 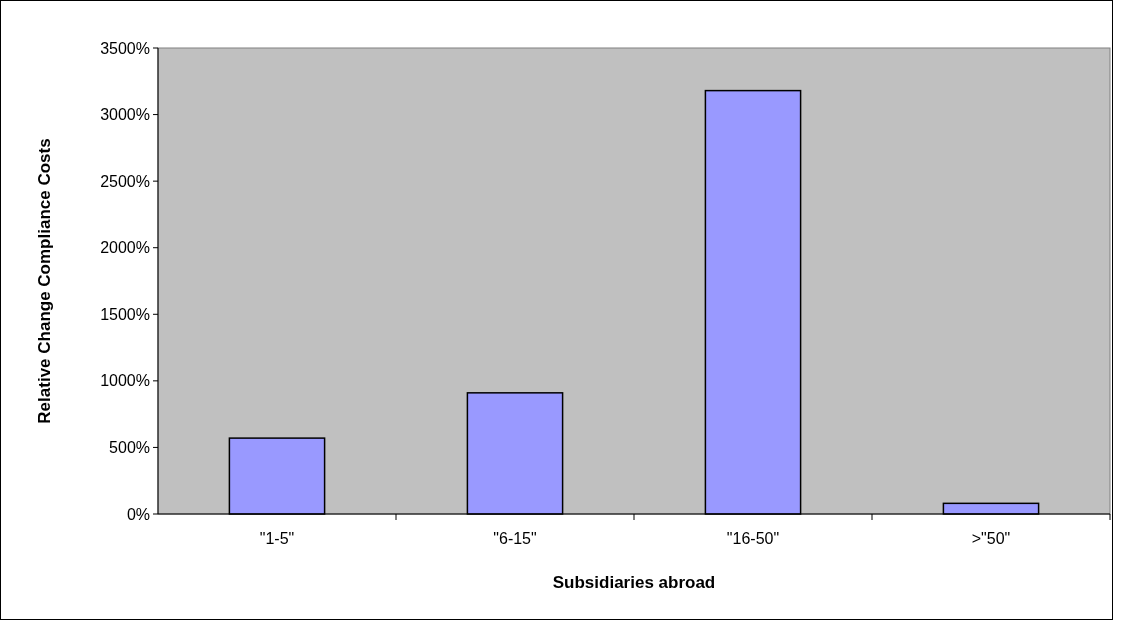 I want to click on x-axis-title: Subsidiaries abroad, so click(x=634, y=582).